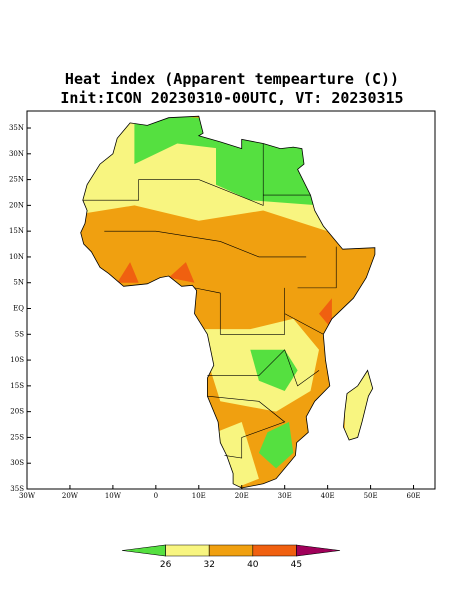  Describe the element at coordinates (16, 154) in the screenshot. I see `y-tick-label: 30N` at that location.